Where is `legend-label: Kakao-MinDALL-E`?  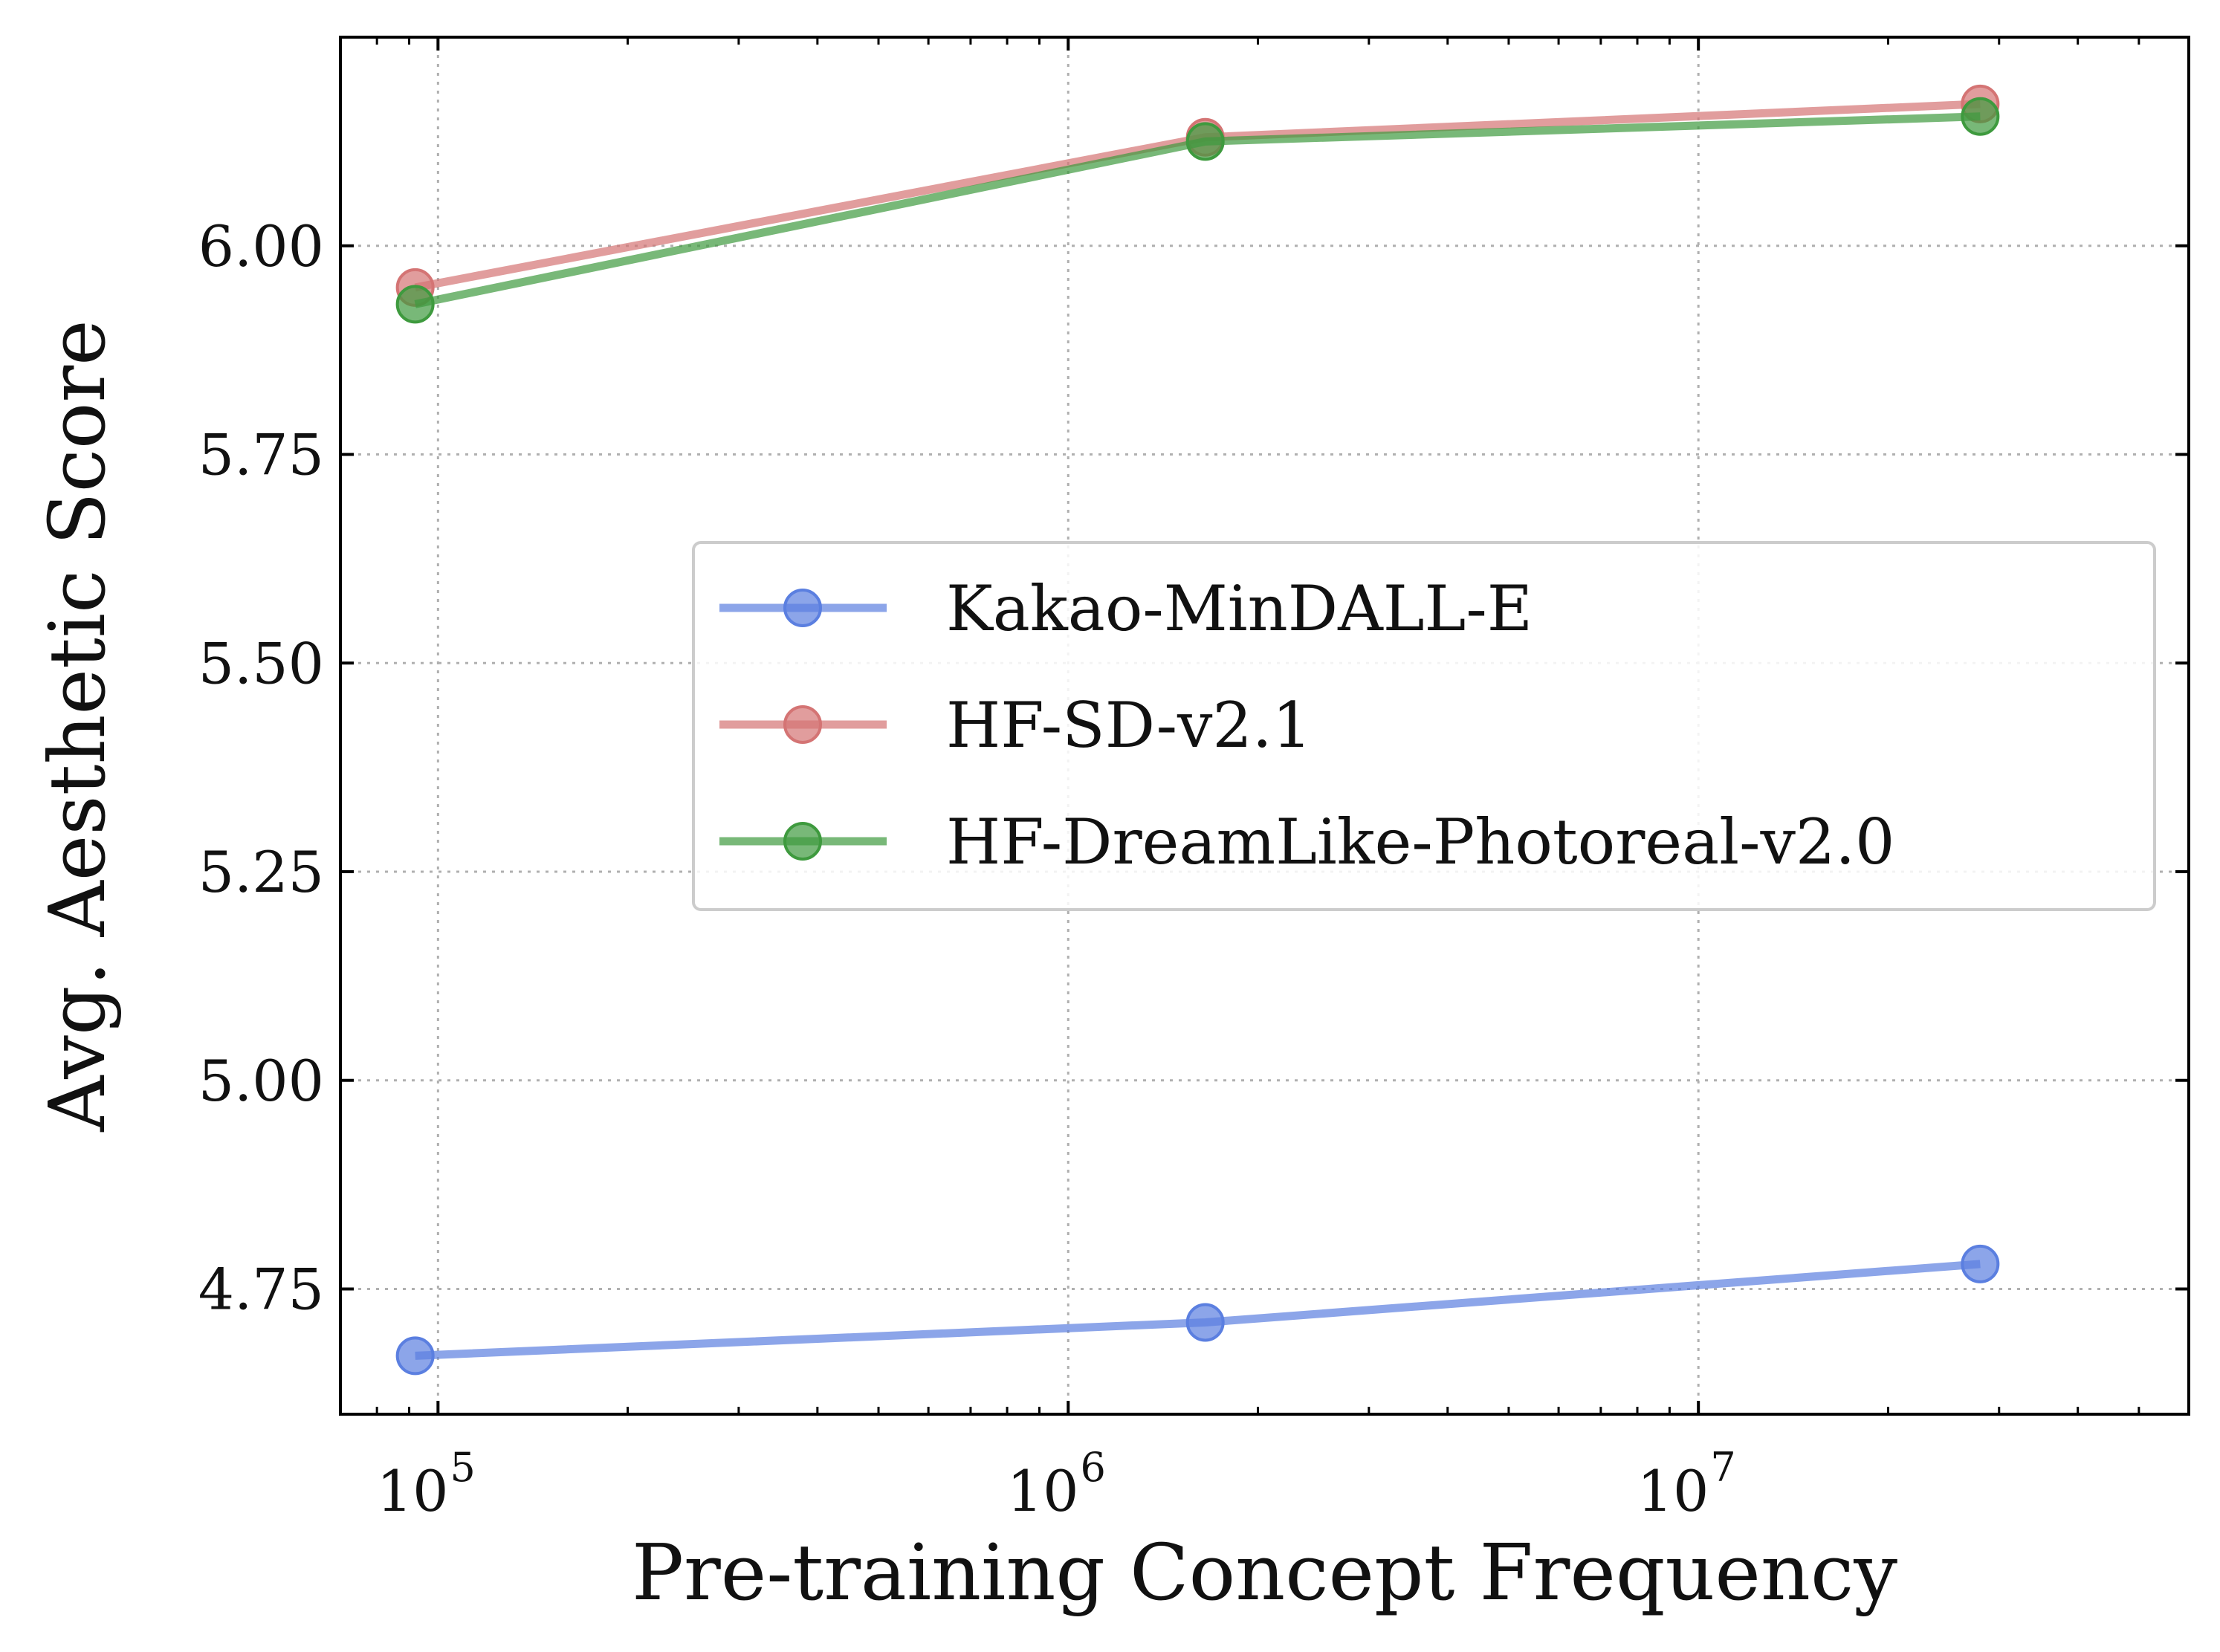 legend-label: Kakao-MinDALL-E is located at coordinates (1239, 608).